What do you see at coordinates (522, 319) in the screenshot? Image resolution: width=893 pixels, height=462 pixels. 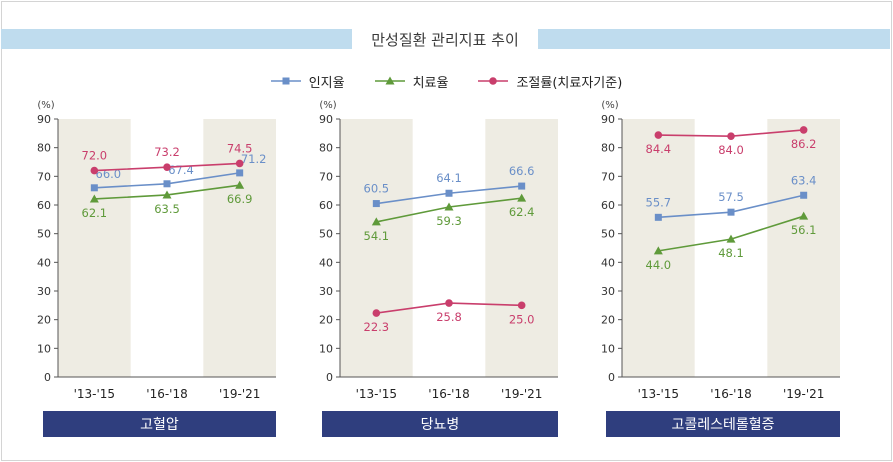 I see `data-label: 25.0` at bounding box center [522, 319].